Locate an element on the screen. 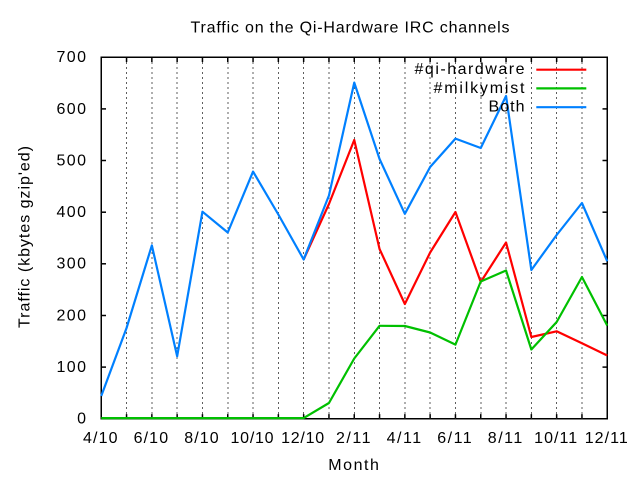  svg-text: 200 is located at coordinates (72, 315).